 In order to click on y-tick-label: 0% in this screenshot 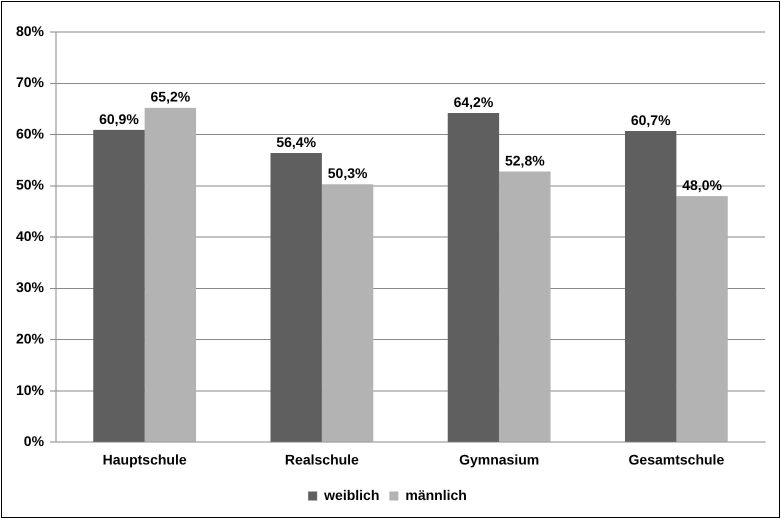, I will do `click(34, 441)`.